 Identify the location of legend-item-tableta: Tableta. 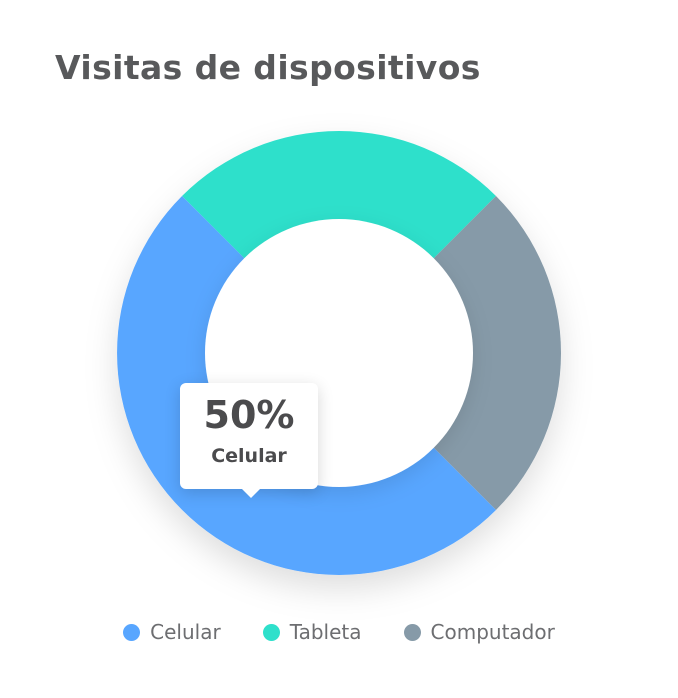
(312, 632).